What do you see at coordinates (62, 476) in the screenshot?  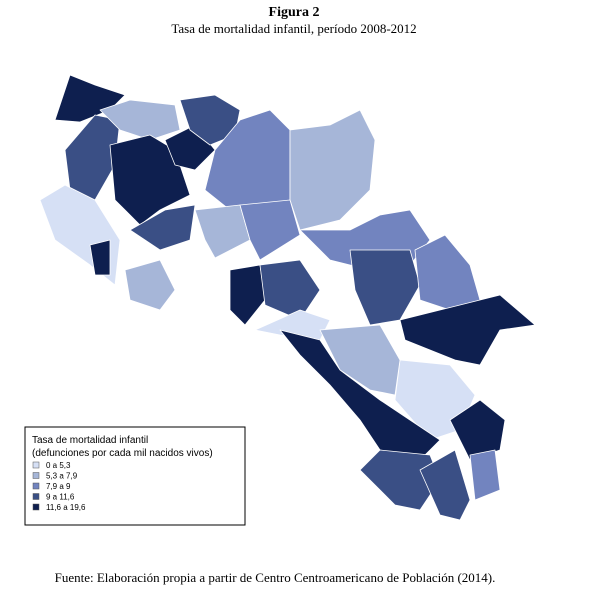 I see `legend-label: 5,3 a 7,9` at bounding box center [62, 476].